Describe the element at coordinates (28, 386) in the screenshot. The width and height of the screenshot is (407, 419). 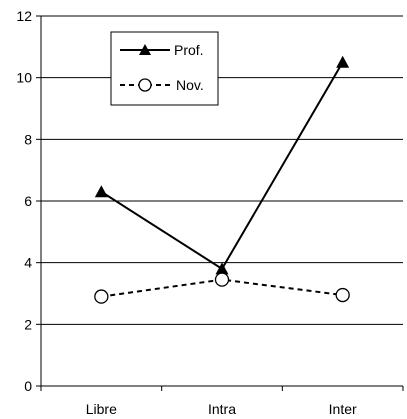
I see `y-tick-label-0: 0` at that location.